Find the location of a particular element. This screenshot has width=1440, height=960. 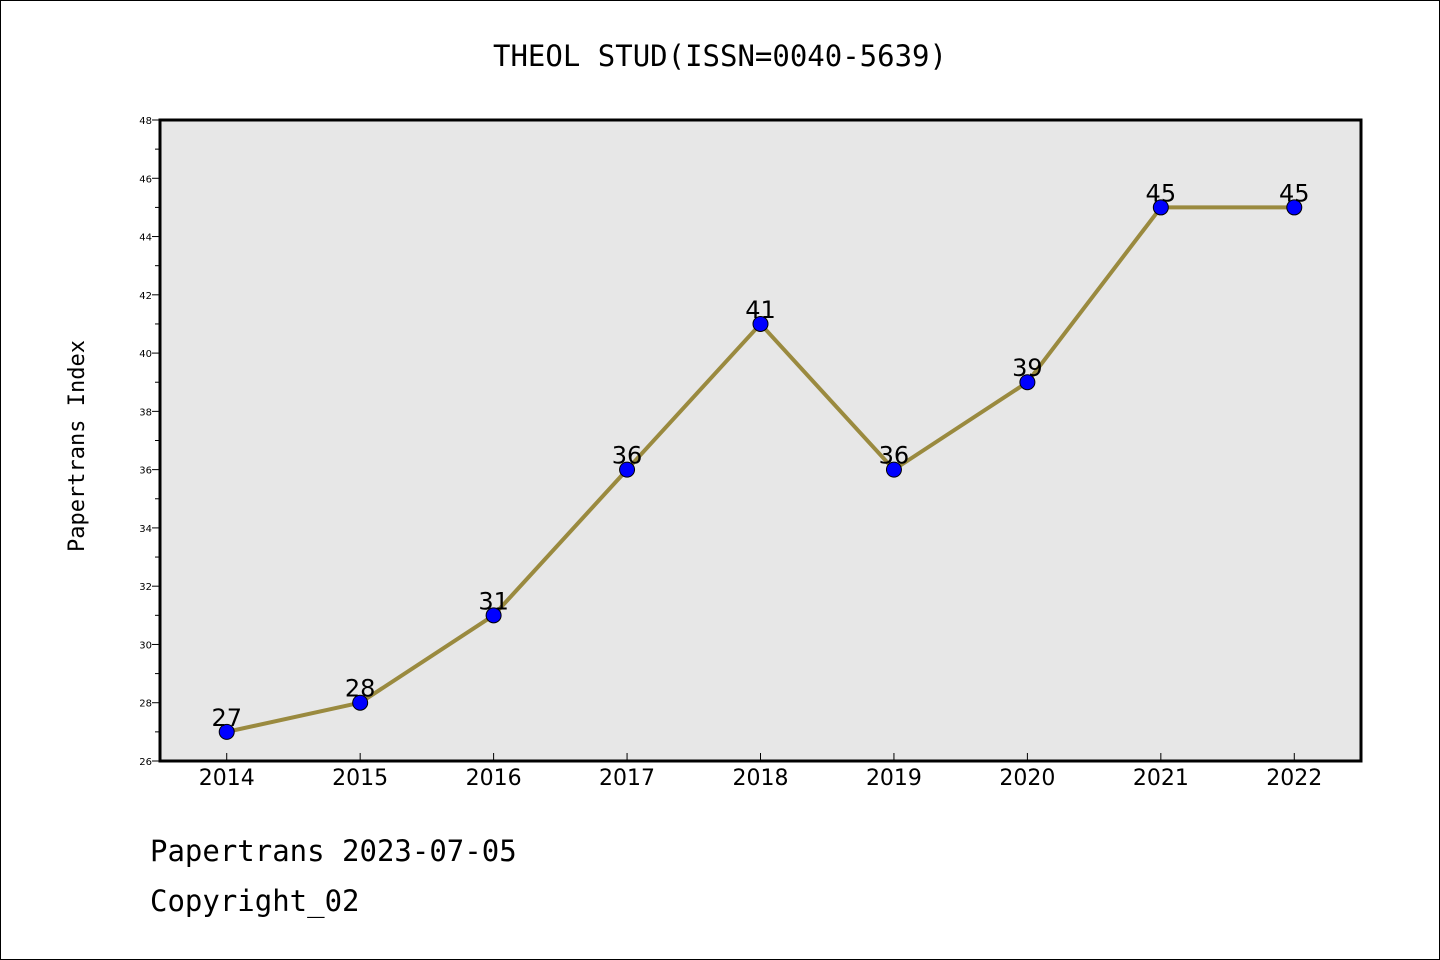

y-tick-label: 26 is located at coordinates (145, 762).